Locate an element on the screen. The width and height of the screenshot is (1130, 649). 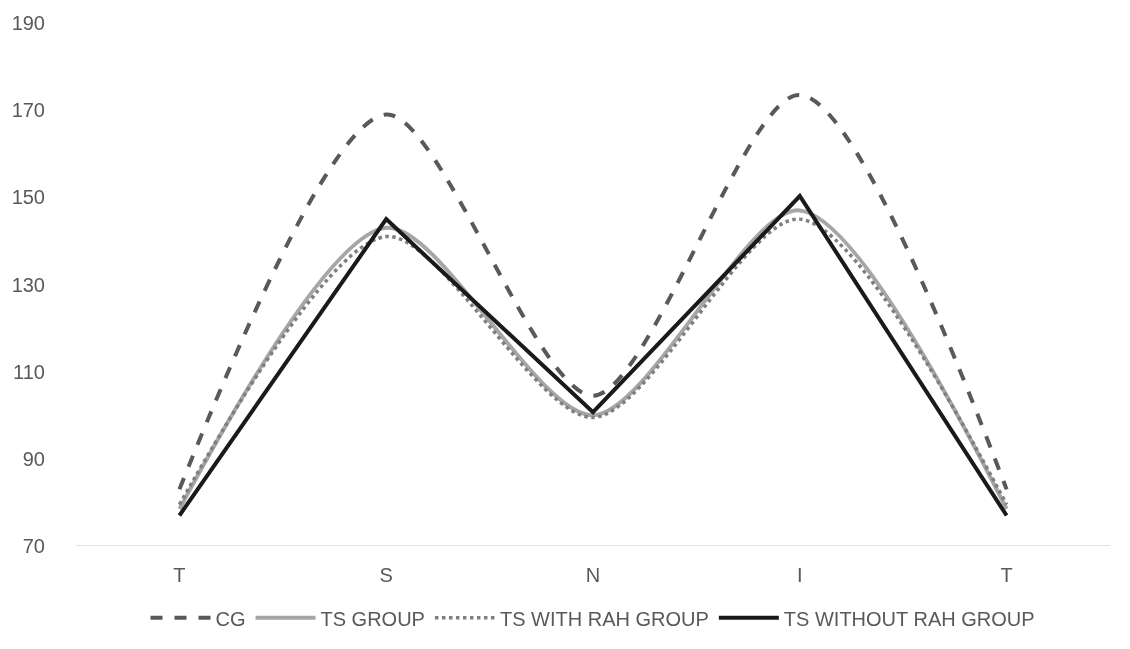
y-tick-label: 90 is located at coordinates (33, 458).